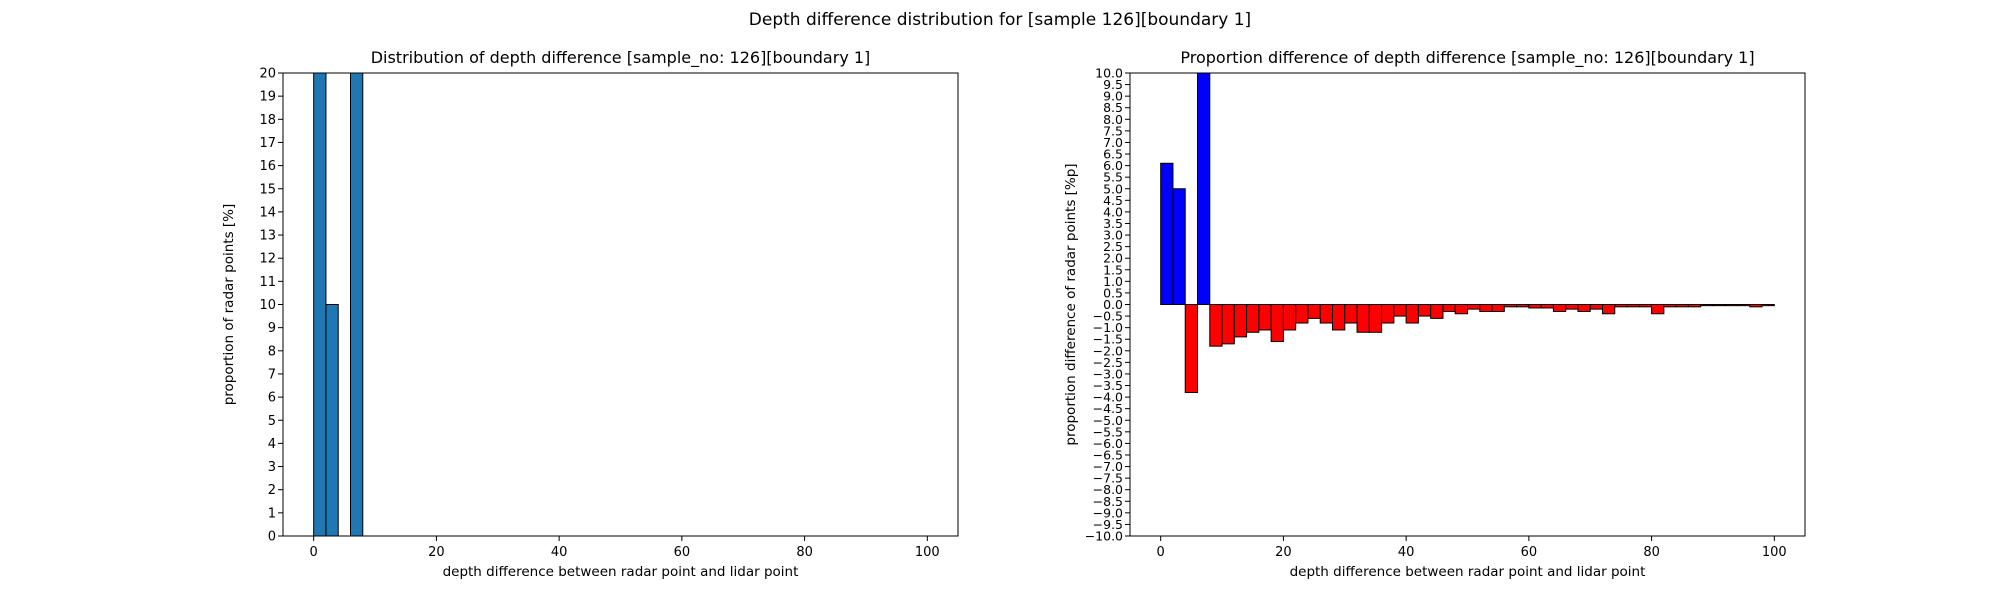 This screenshot has width=2000, height=600. I want to click on chart1-y-tick-label: 2, so click(272, 490).